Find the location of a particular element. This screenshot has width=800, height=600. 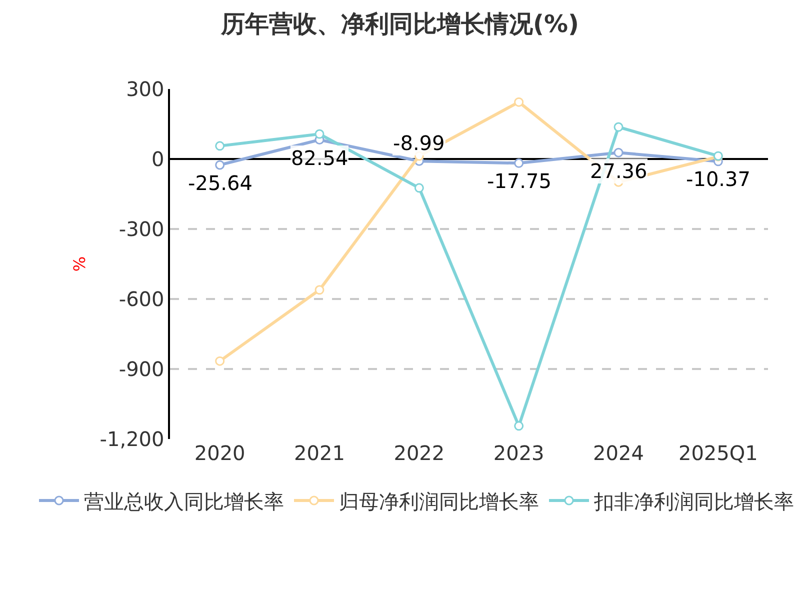

x-tick-label: 2020 is located at coordinates (220, 453).